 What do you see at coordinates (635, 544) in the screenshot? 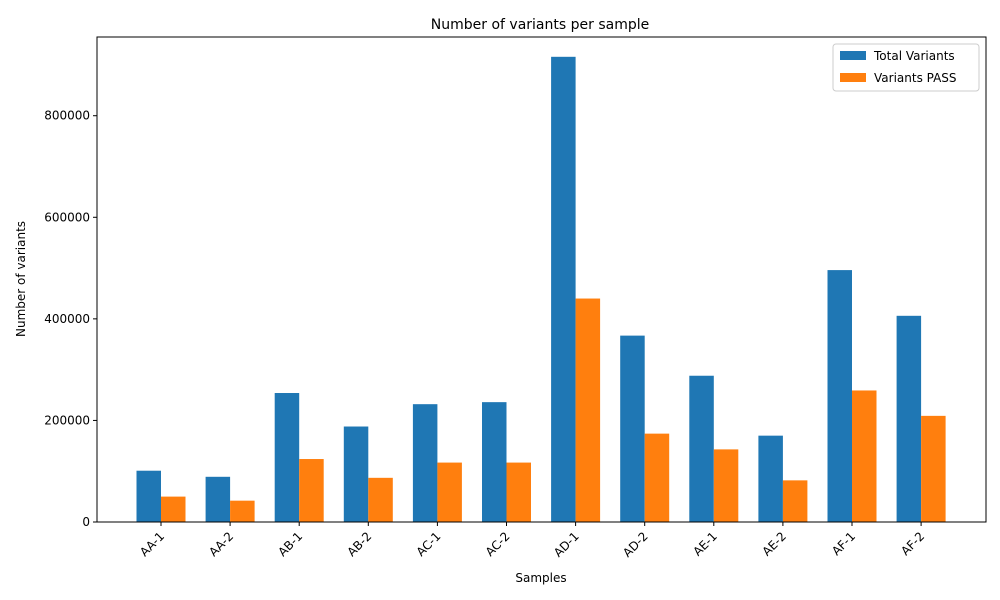
I see `x-tick-label: AD-2` at bounding box center [635, 544].